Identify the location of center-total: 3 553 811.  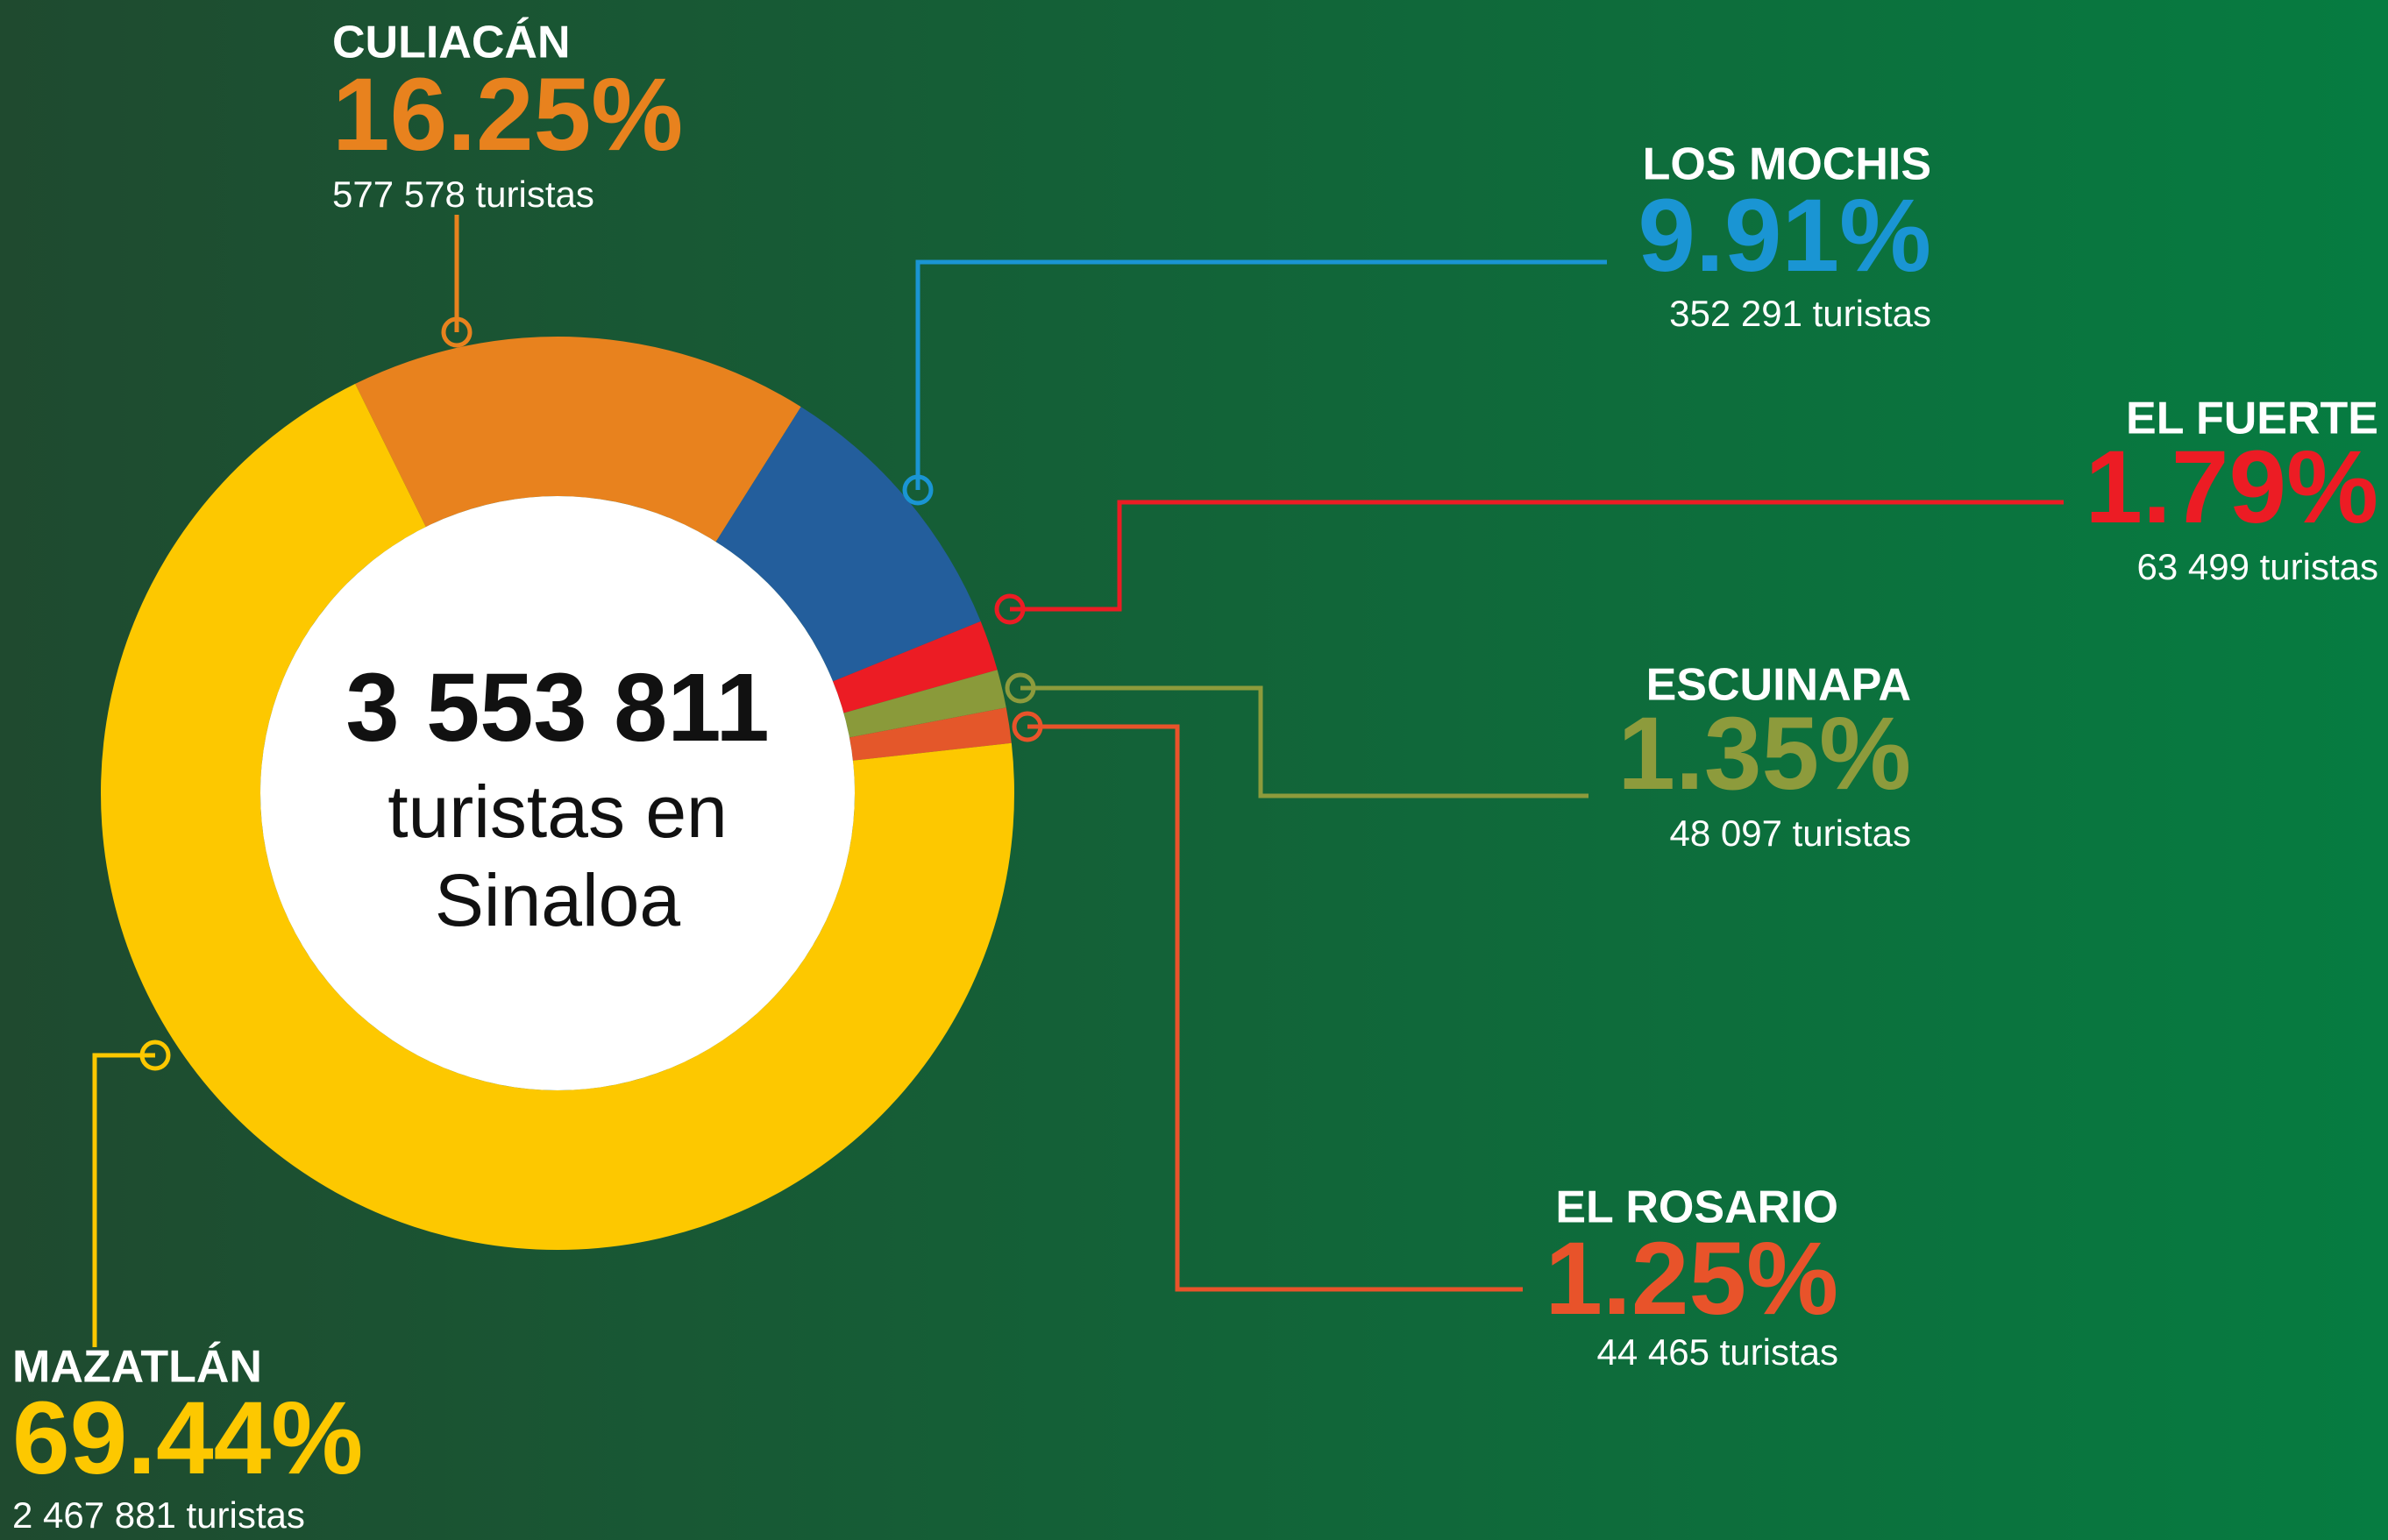
(557, 708).